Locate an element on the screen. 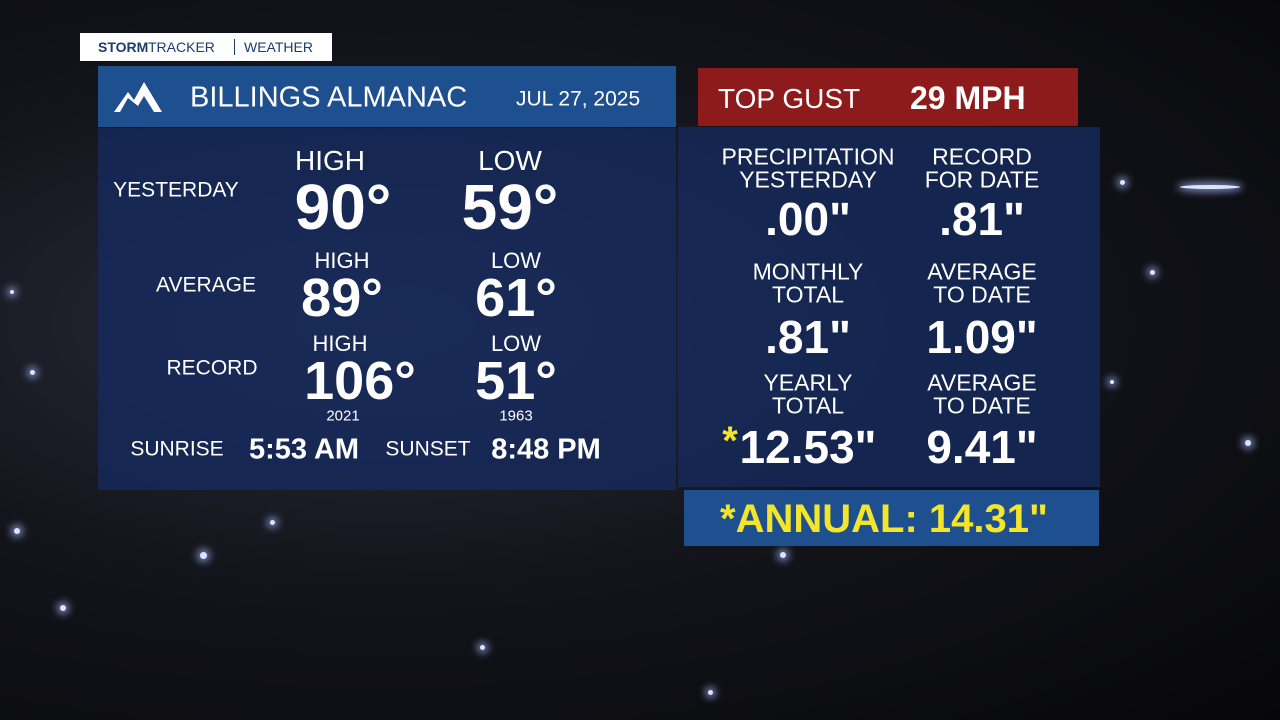  row-label: AVERAGE is located at coordinates (206, 285).